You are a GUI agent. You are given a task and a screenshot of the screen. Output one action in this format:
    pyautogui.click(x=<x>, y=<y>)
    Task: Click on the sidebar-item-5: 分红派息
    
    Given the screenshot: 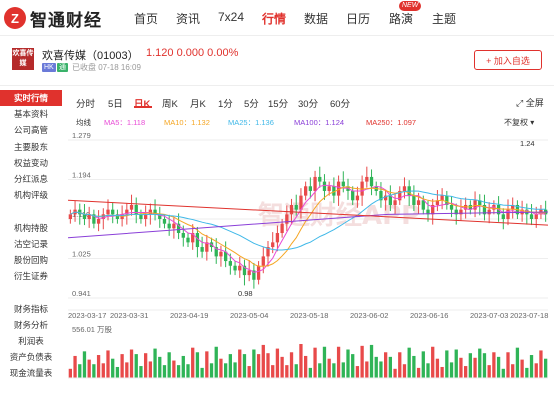 What is the action you would take?
    pyautogui.click(x=30, y=179)
    